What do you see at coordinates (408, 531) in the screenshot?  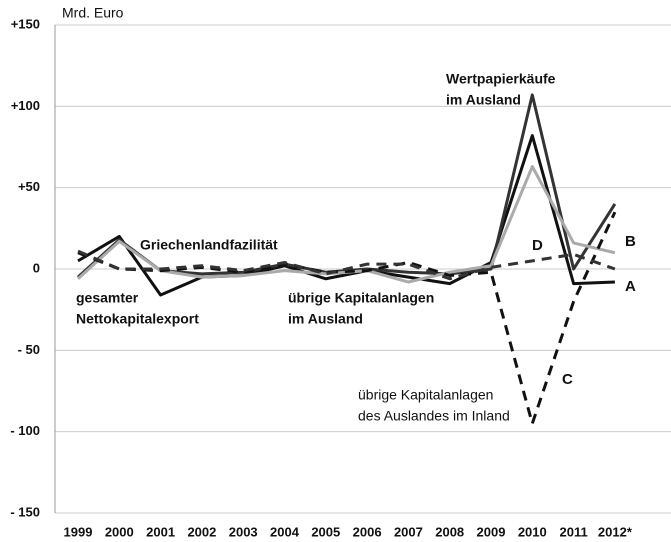 I see `x-tick-label: 2007` at bounding box center [408, 531].